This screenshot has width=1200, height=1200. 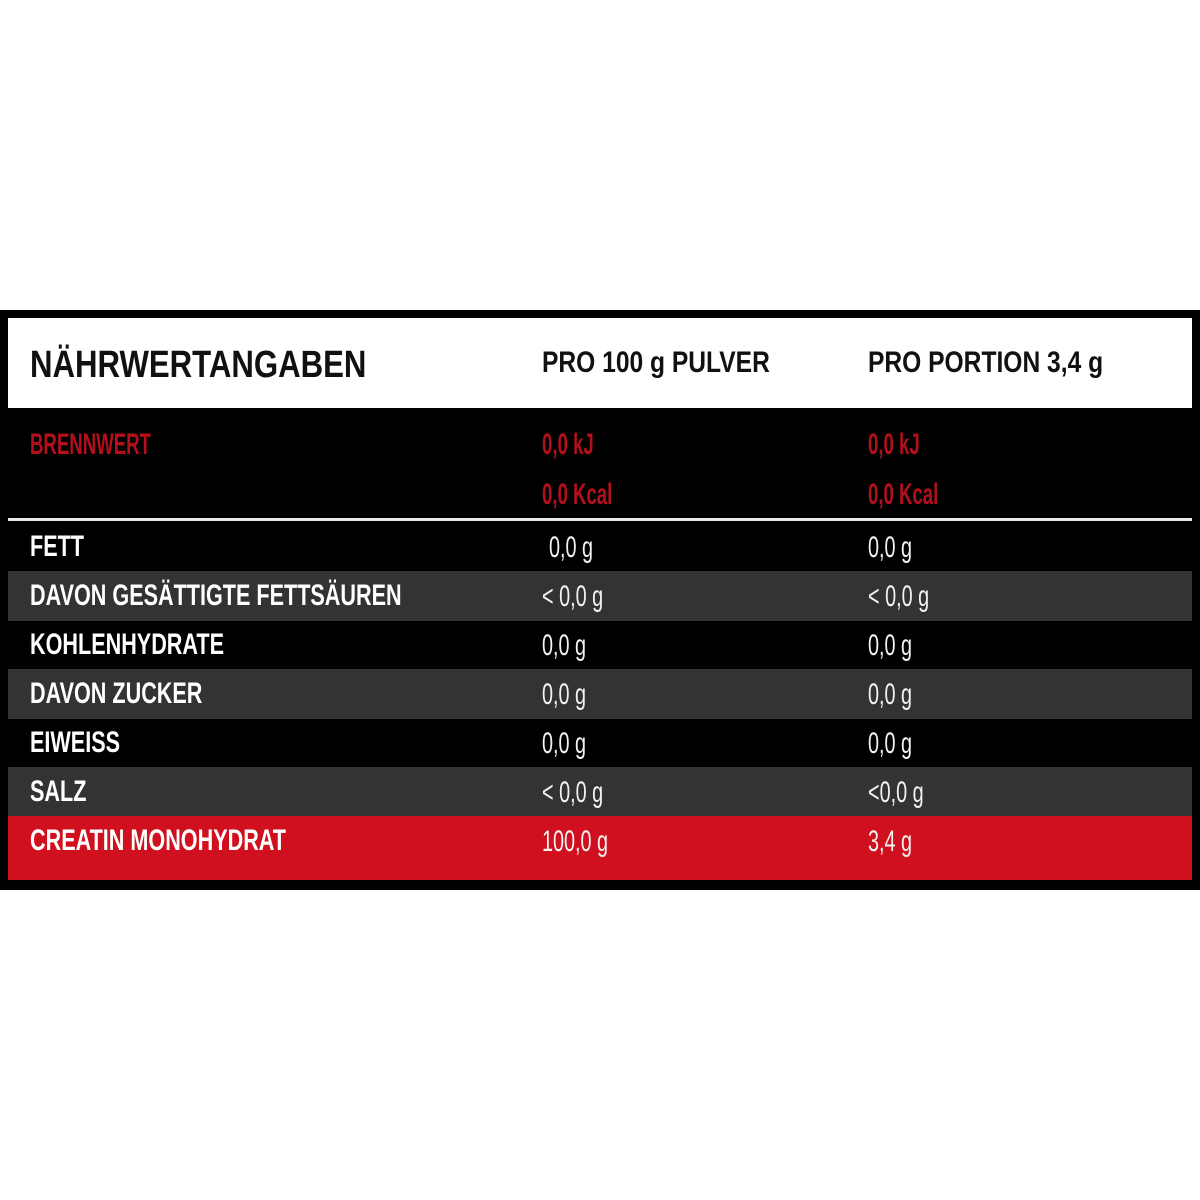 What do you see at coordinates (58, 791) in the screenshot?
I see `row-label: SALZ` at bounding box center [58, 791].